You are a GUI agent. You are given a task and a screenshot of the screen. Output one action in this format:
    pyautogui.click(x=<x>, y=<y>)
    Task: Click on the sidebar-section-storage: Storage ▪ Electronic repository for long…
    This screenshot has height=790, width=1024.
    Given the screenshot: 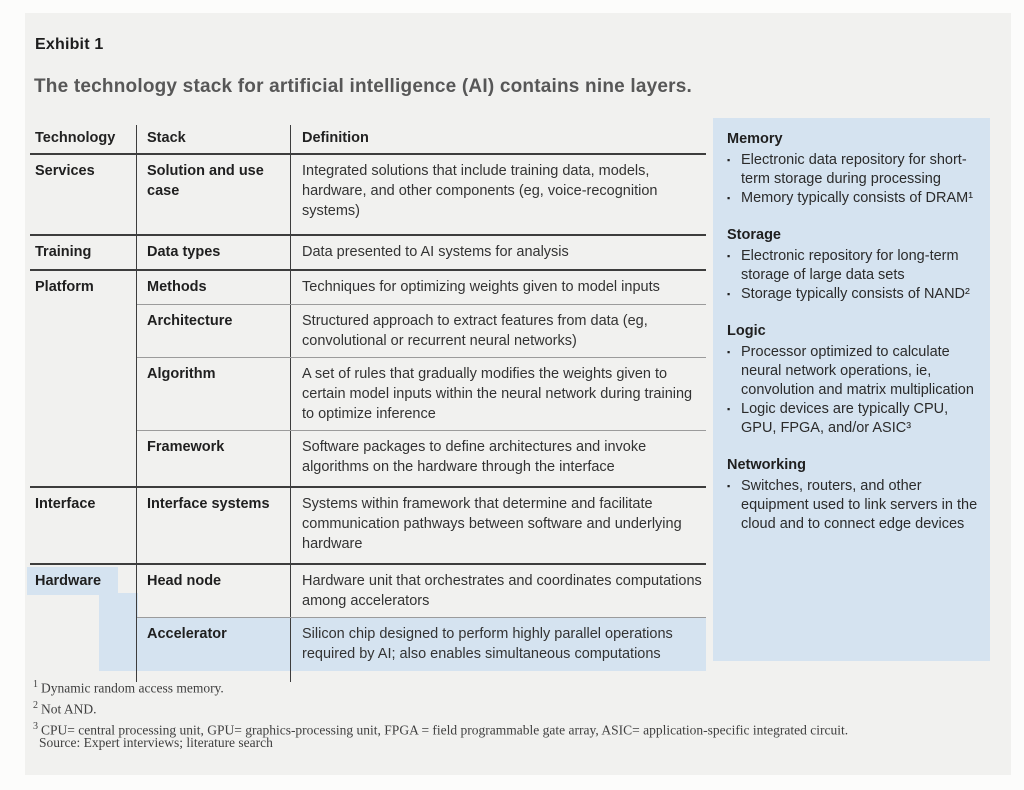 What is the action you would take?
    pyautogui.click(x=852, y=265)
    